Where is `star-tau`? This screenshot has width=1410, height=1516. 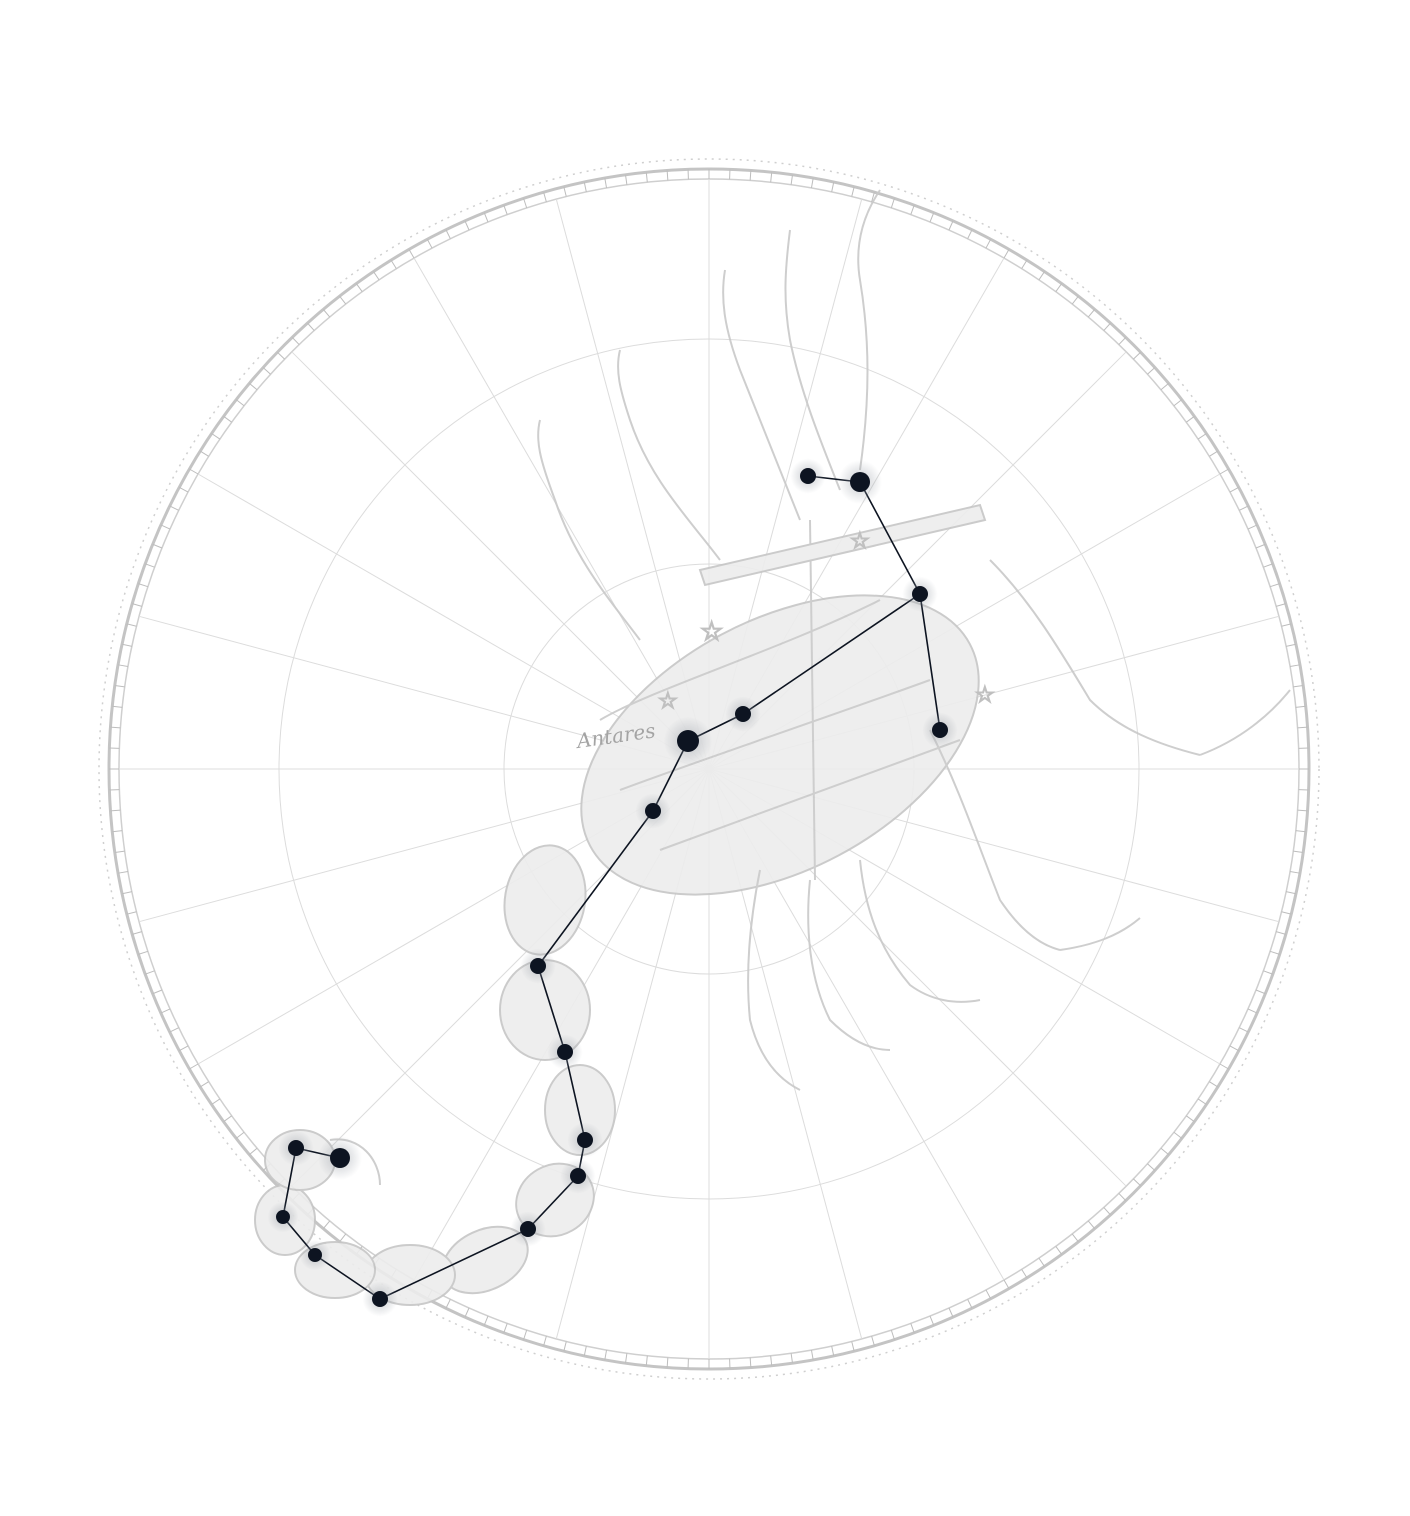 star-tau is located at coordinates (653, 811).